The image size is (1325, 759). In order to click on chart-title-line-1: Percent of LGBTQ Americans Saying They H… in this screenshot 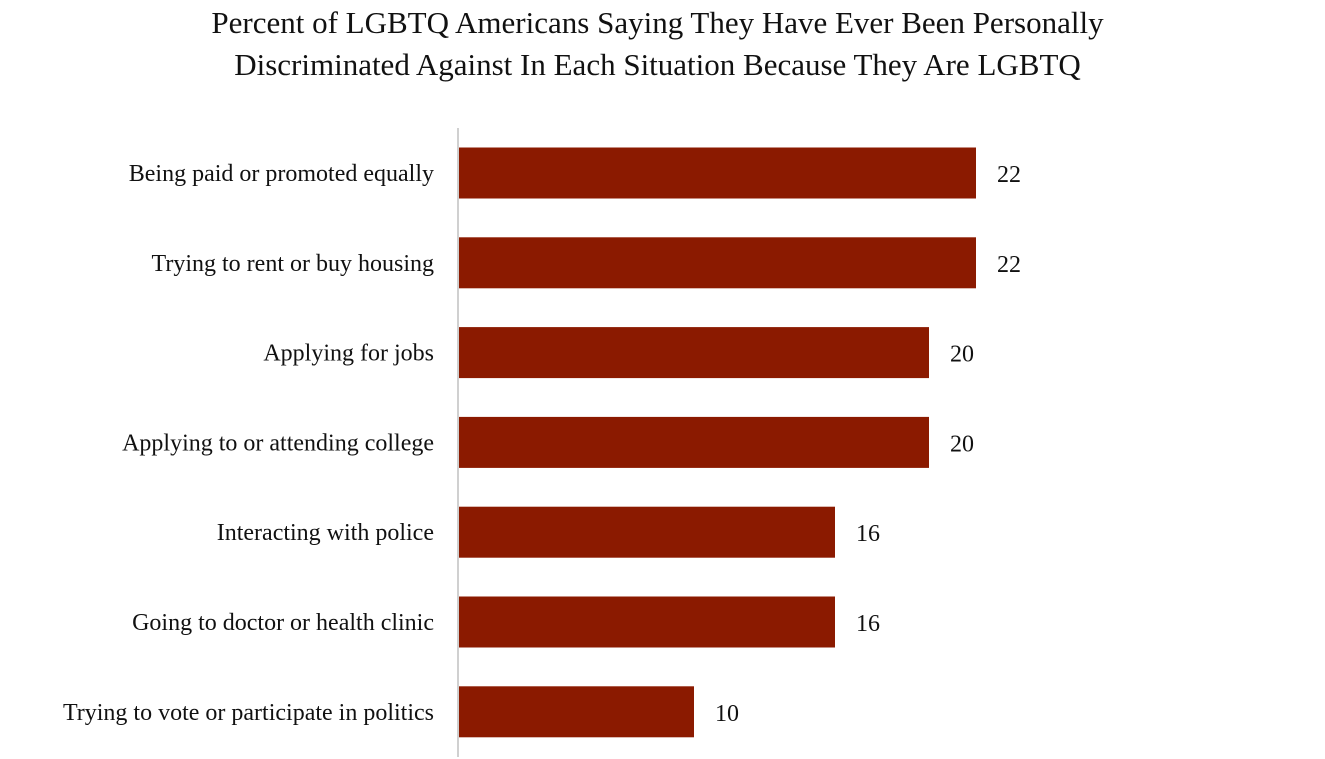, I will do `click(657, 22)`.